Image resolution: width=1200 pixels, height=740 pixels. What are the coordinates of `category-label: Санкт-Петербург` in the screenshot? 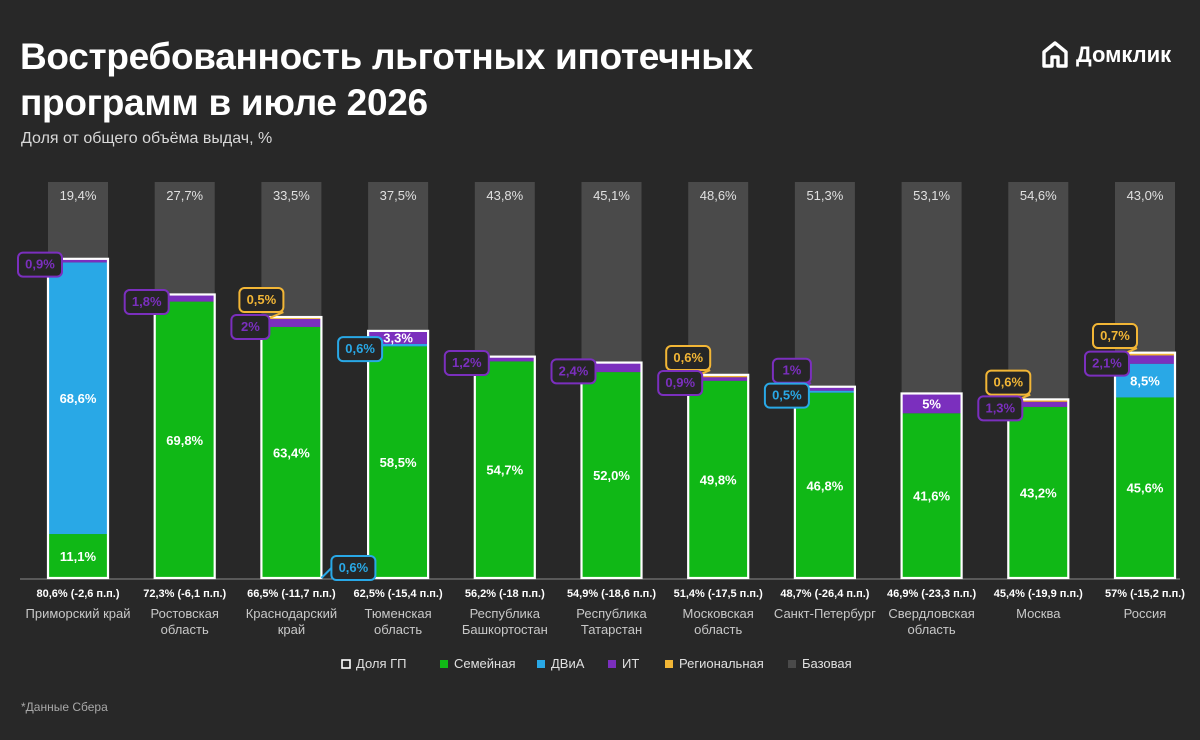 It's located at (825, 613).